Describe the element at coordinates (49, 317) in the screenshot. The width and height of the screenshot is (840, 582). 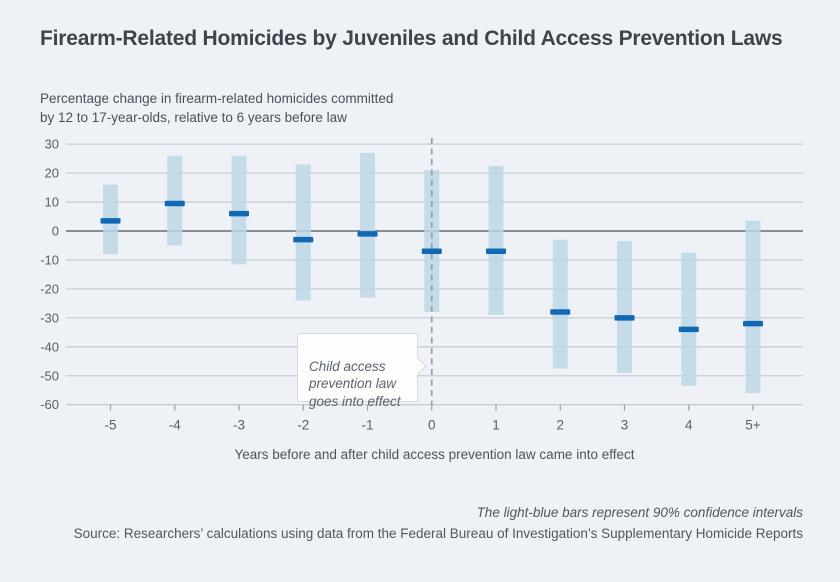
I see `y-tick-label: -30` at that location.